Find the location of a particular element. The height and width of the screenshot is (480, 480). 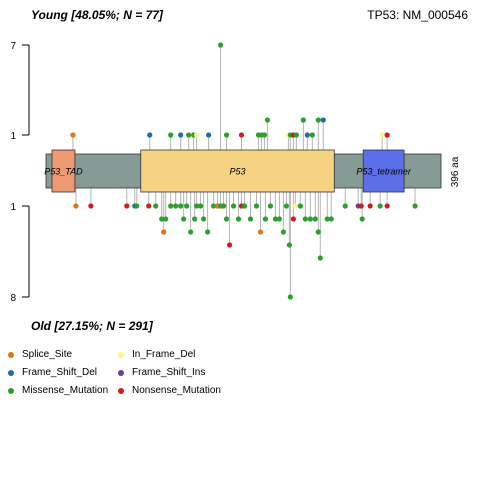

legend-item-missense-mutation: Missense_Mutation is located at coordinates (58, 390).